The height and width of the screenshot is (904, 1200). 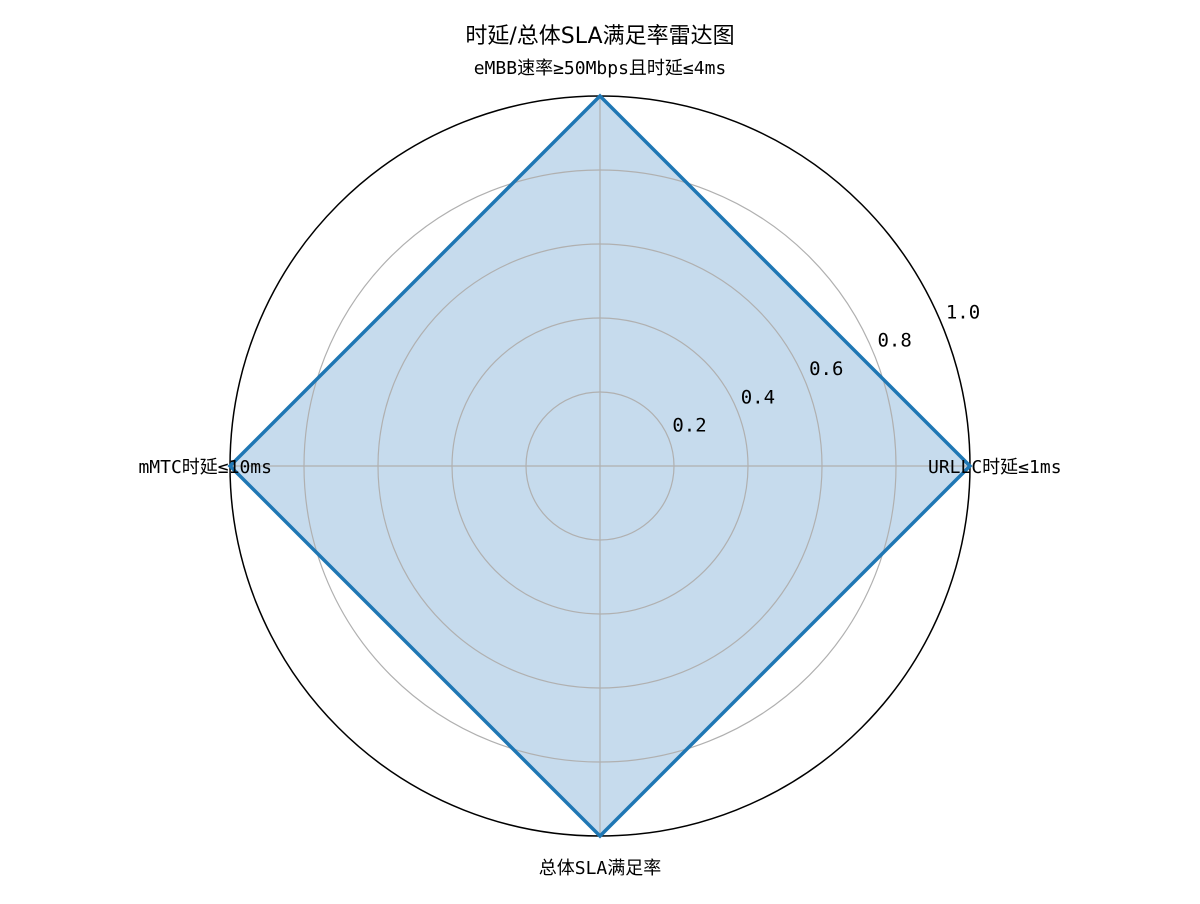 I want to click on category-label: 总体SLA满足率, so click(x=600, y=868).